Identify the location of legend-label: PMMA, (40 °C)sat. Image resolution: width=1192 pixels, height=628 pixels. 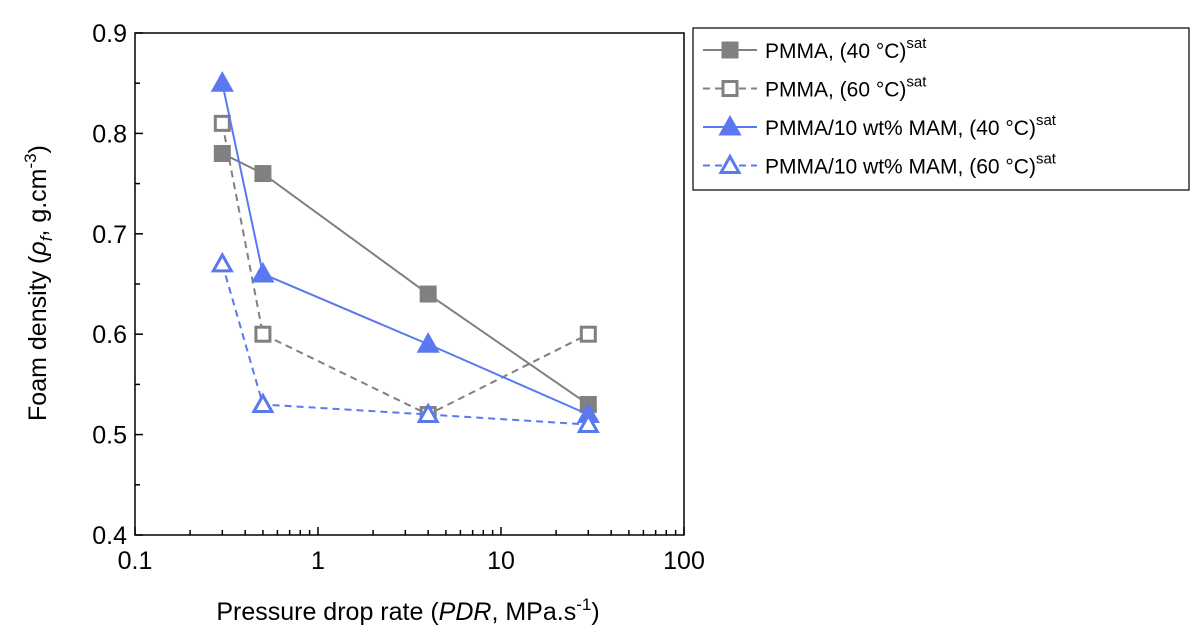
(846, 49).